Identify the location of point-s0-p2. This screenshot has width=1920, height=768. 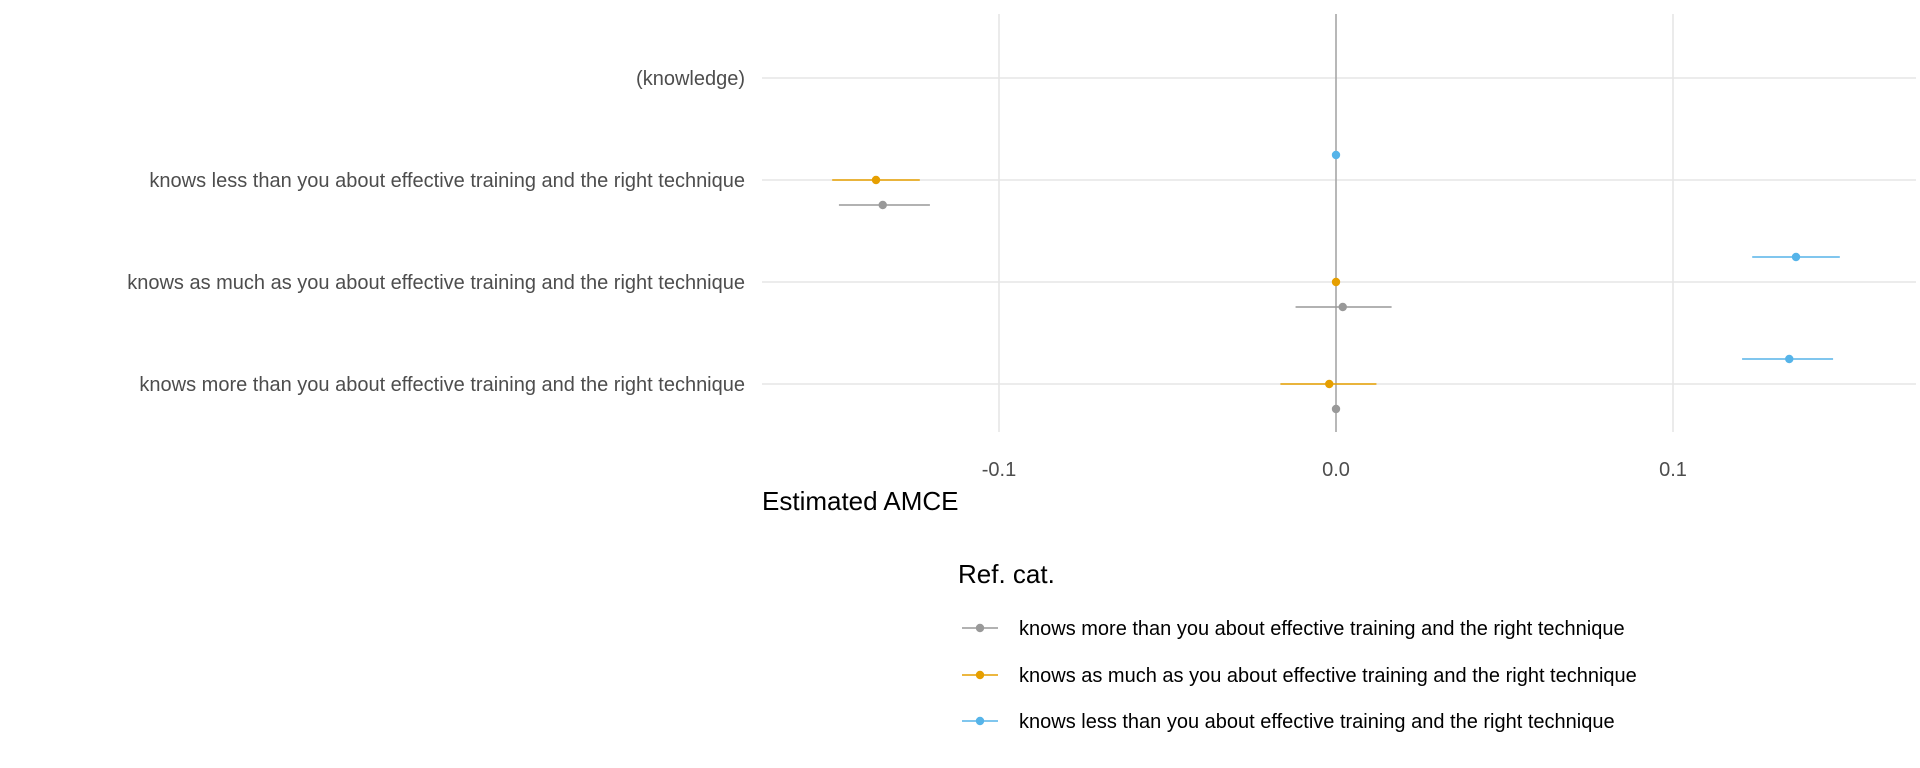
(1336, 409).